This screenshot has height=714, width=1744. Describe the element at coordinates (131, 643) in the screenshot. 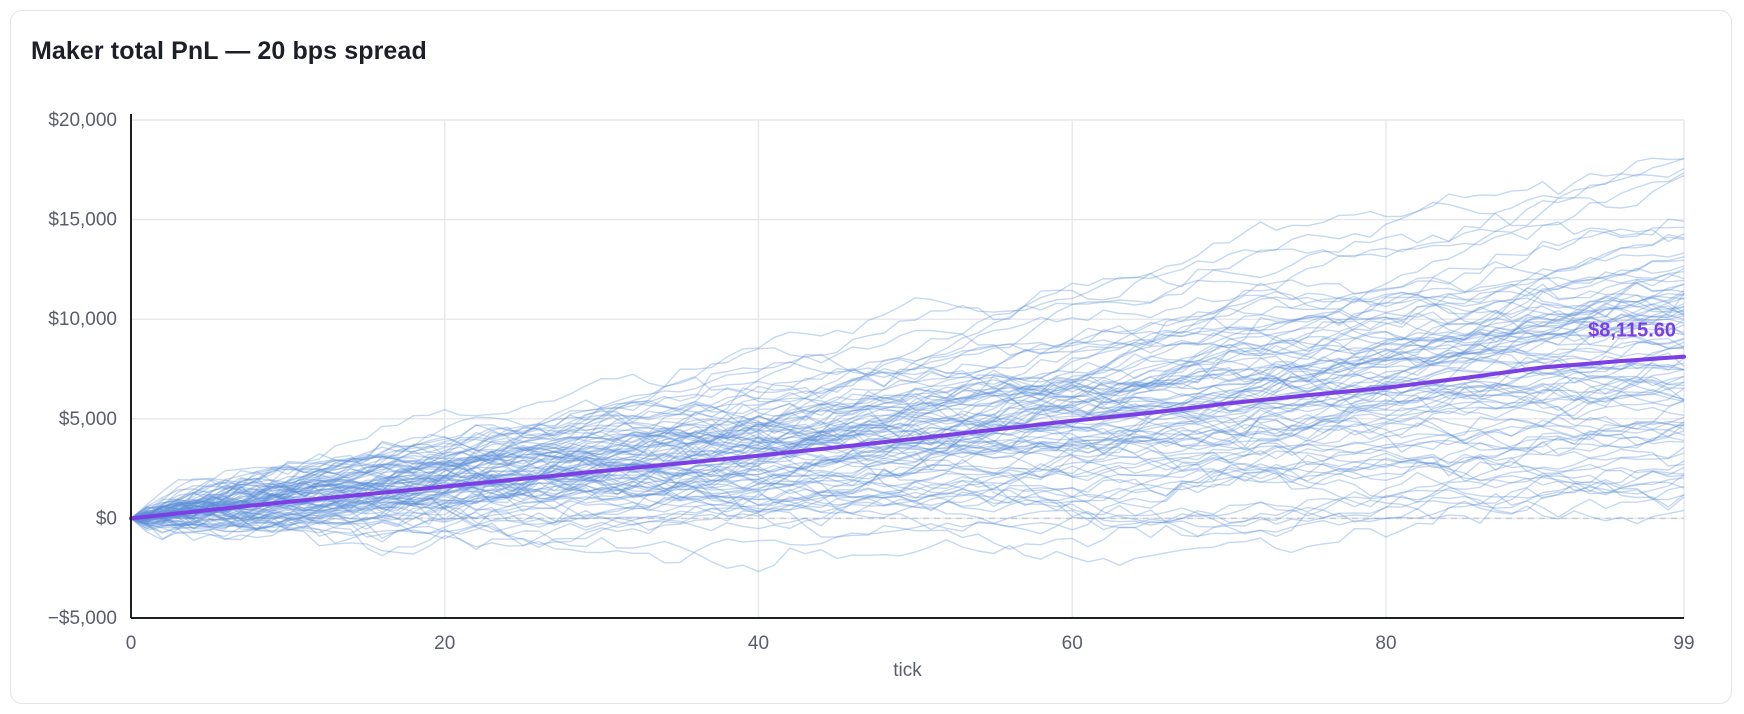

I see `x-tick-label: 0` at that location.